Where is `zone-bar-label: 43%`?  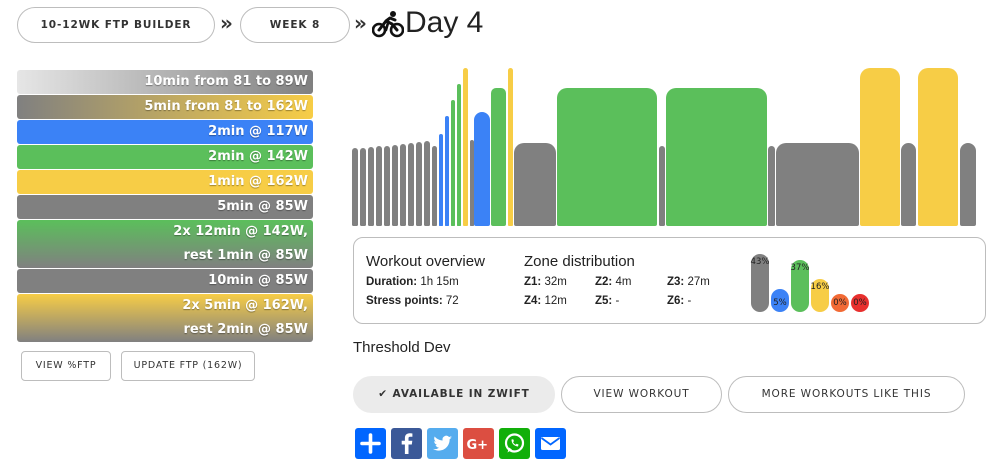
zone-bar-label: 43% is located at coordinates (760, 262).